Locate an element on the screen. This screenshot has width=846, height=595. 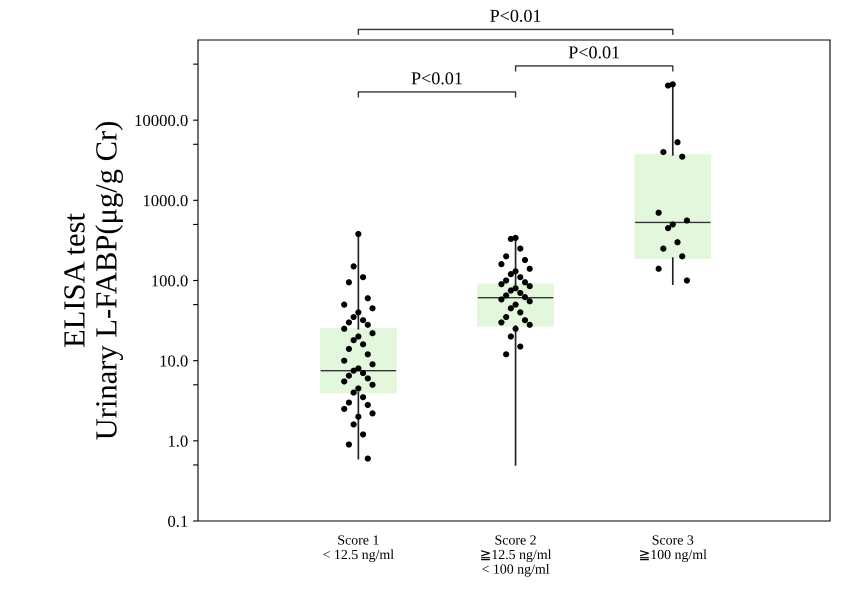
text: P<0.01 is located at coordinates (515, 16).